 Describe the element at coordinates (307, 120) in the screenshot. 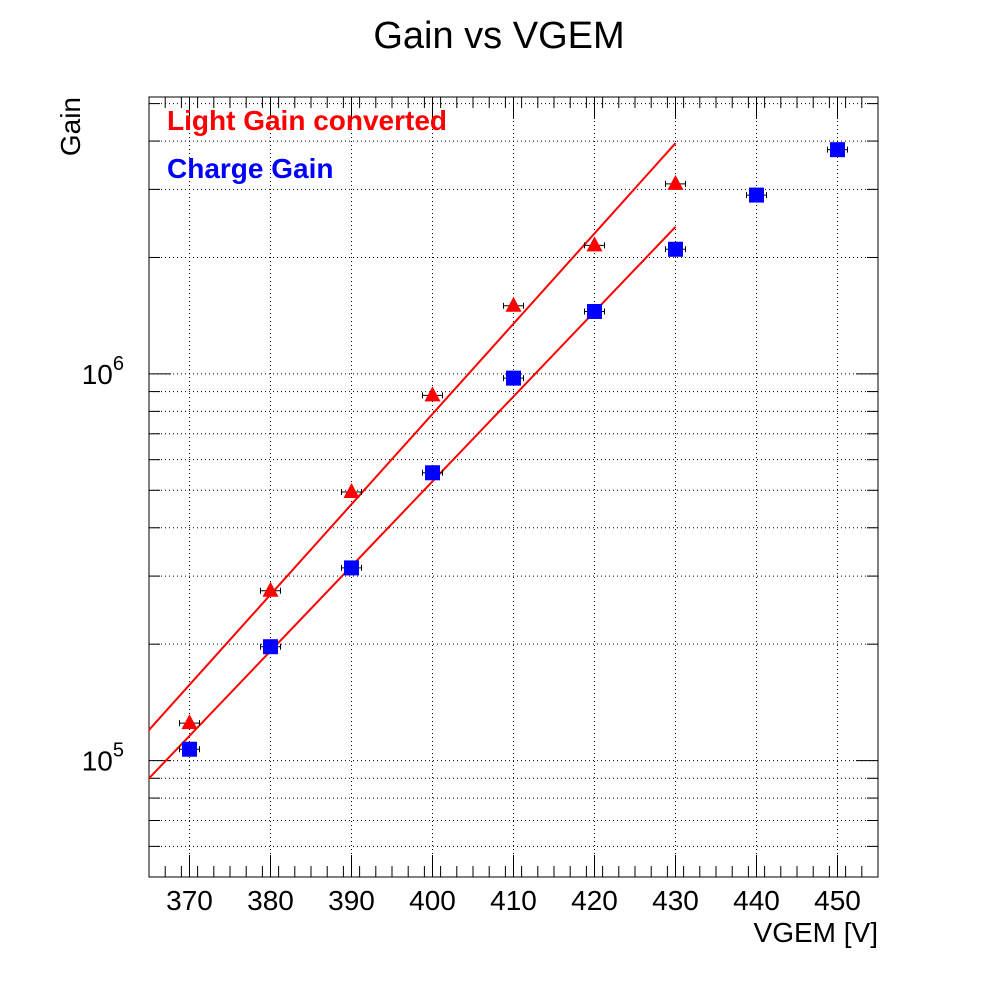

I see `legend-entry-light-gain: Light Gain converted` at that location.